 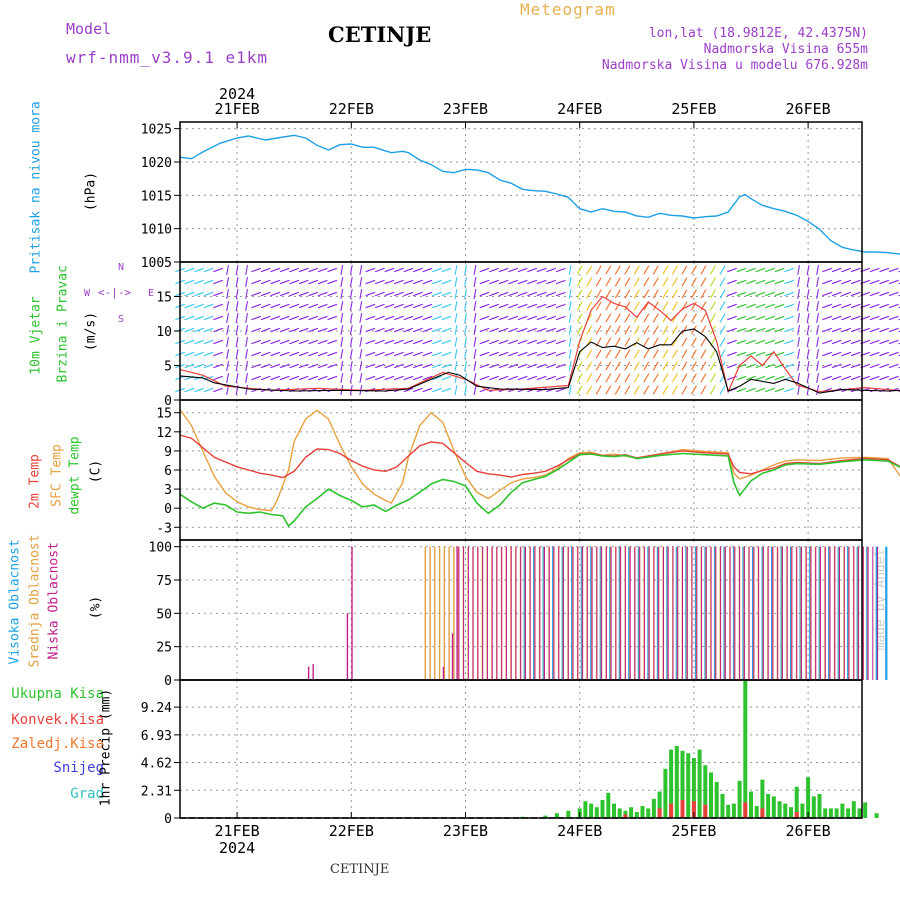 I want to click on y-tick-label: 6, so click(x=168, y=471).